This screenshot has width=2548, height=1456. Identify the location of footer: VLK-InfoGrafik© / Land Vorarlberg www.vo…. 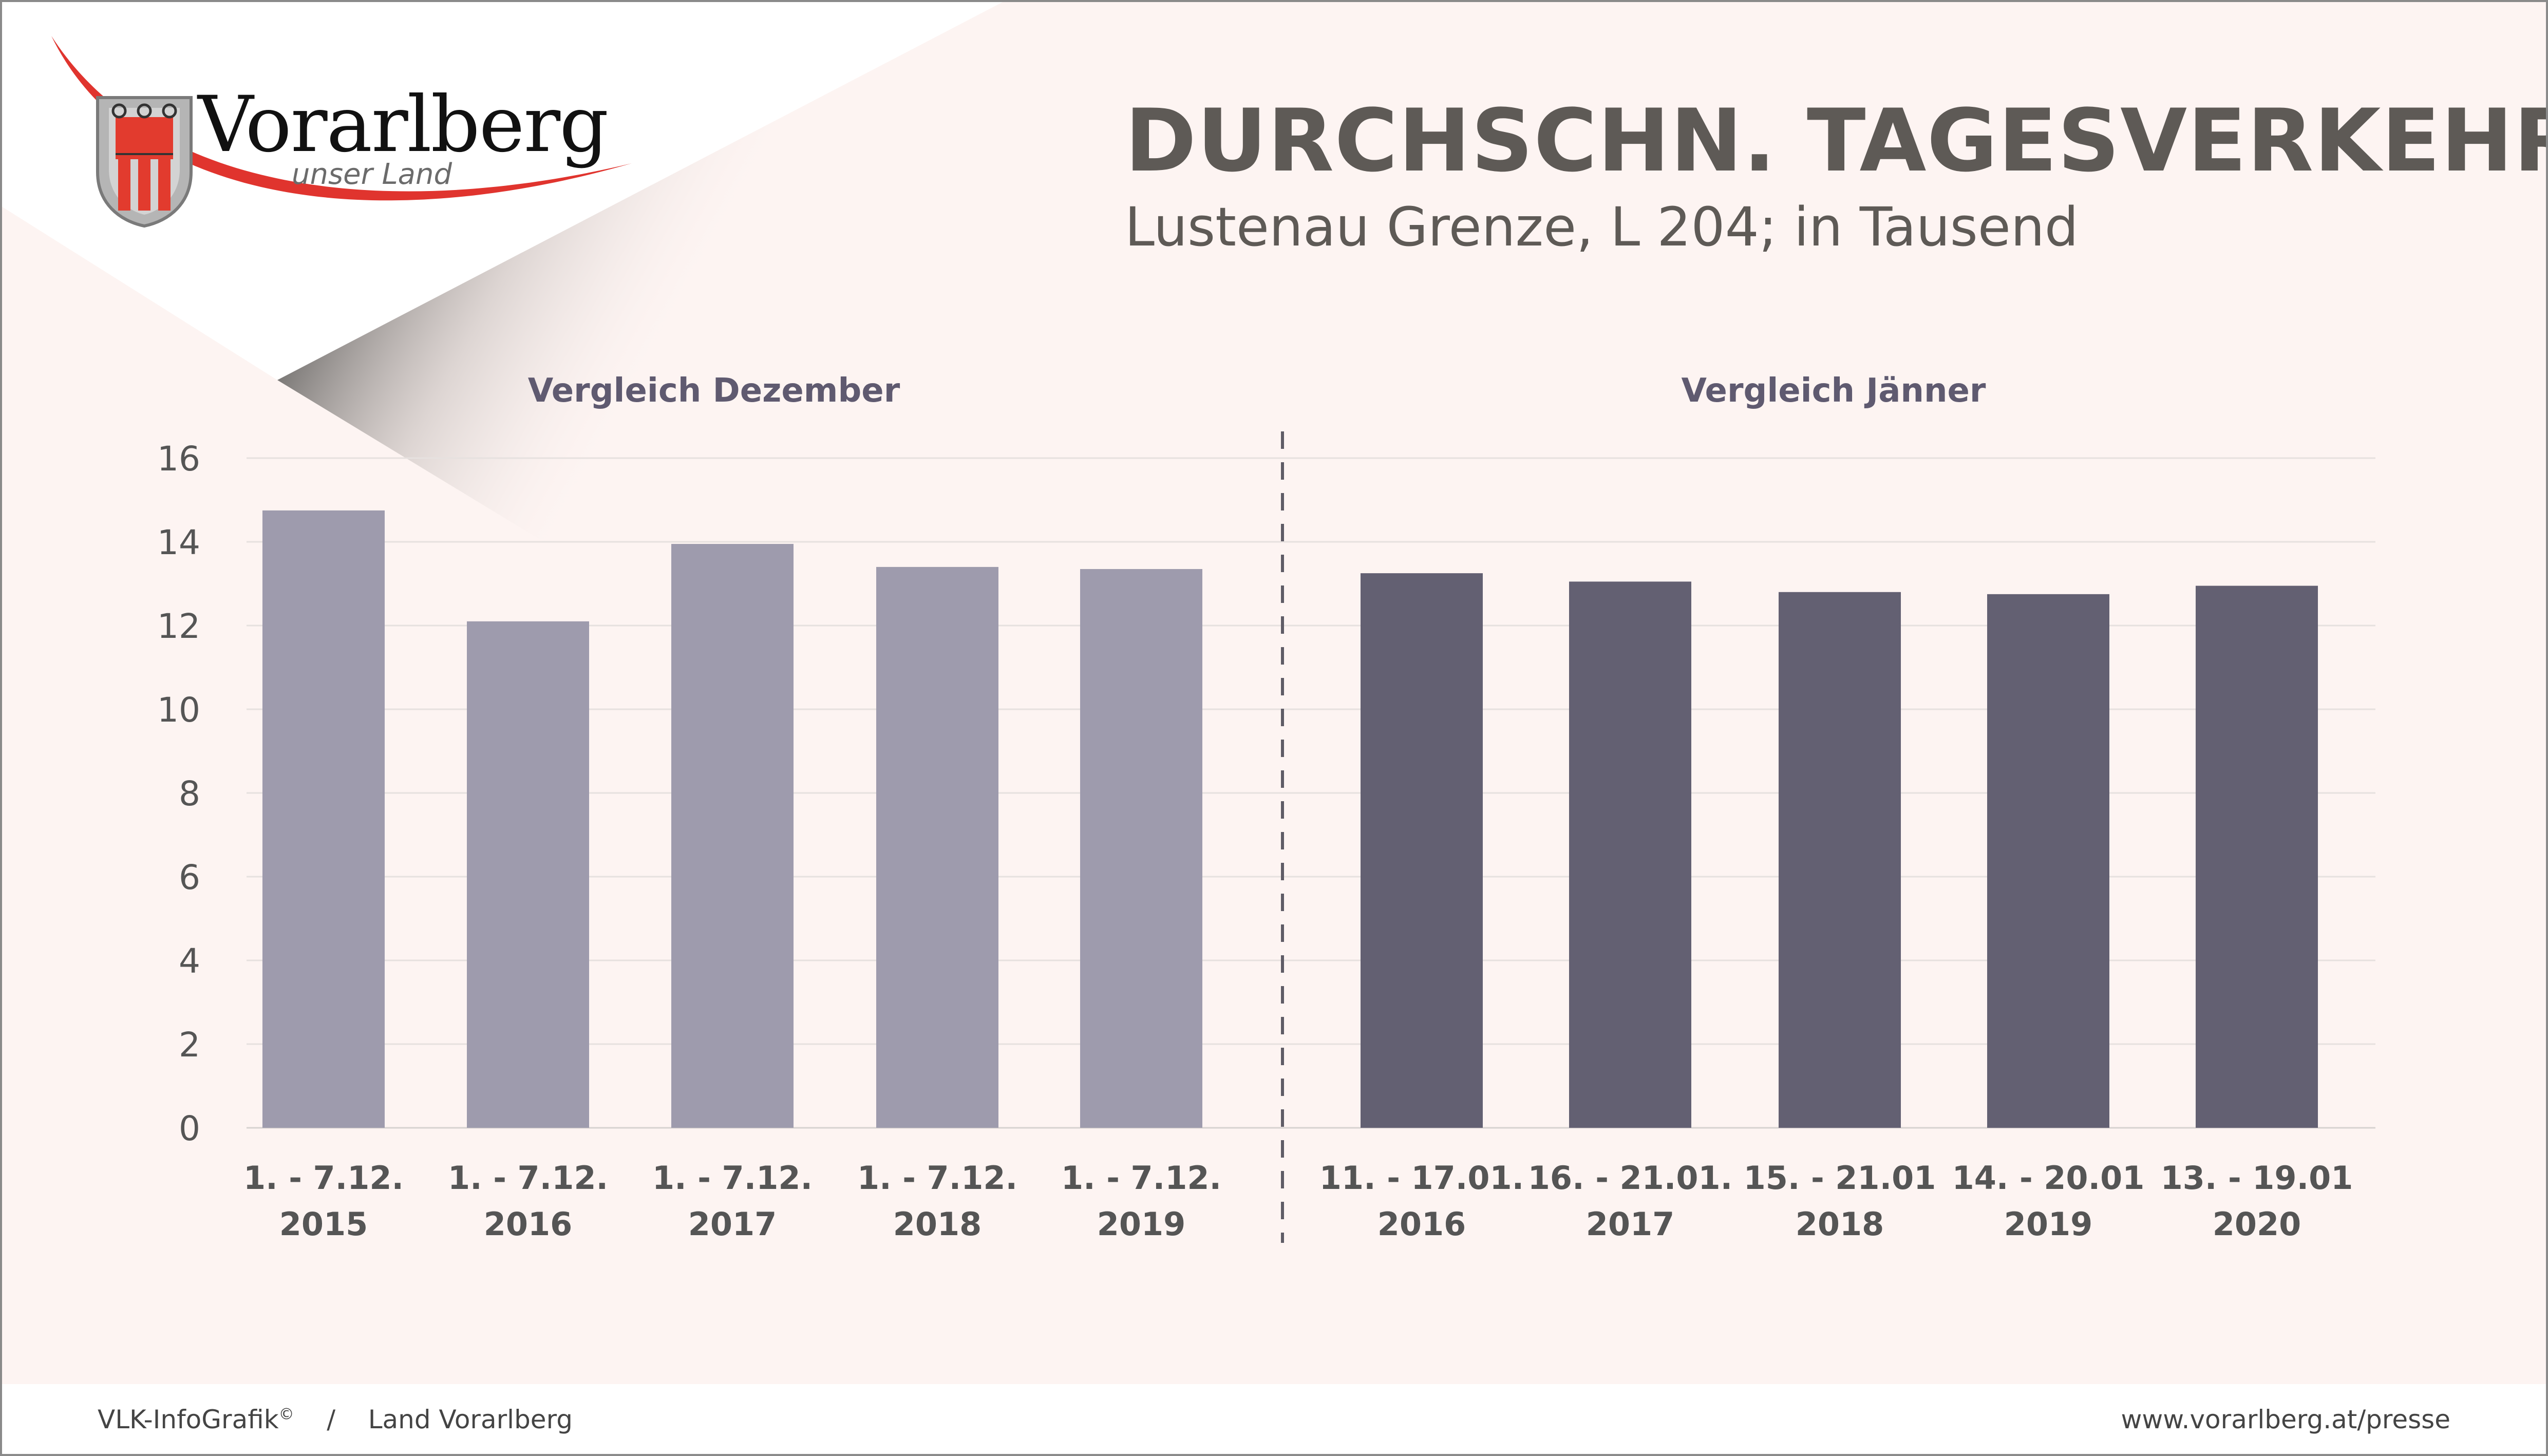
(1274, 1420).